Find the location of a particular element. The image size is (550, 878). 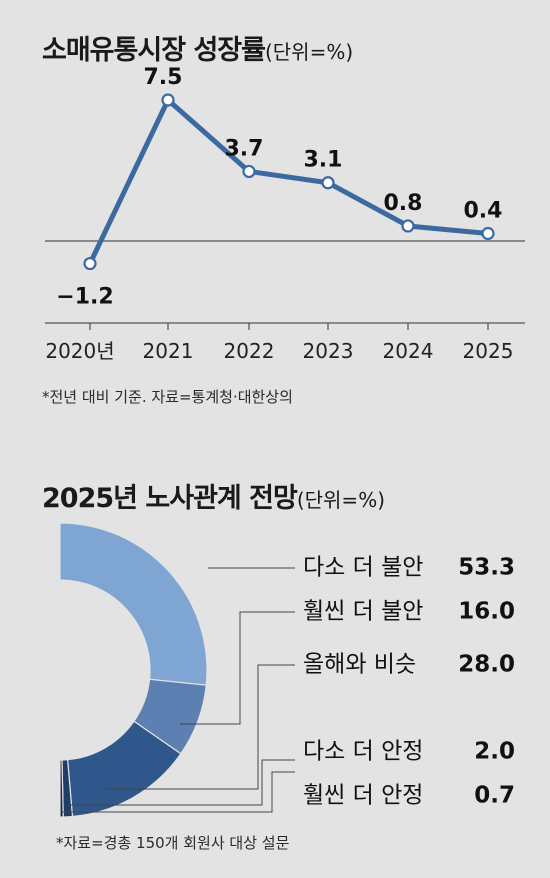

data-label: 0.8 is located at coordinates (403, 203).